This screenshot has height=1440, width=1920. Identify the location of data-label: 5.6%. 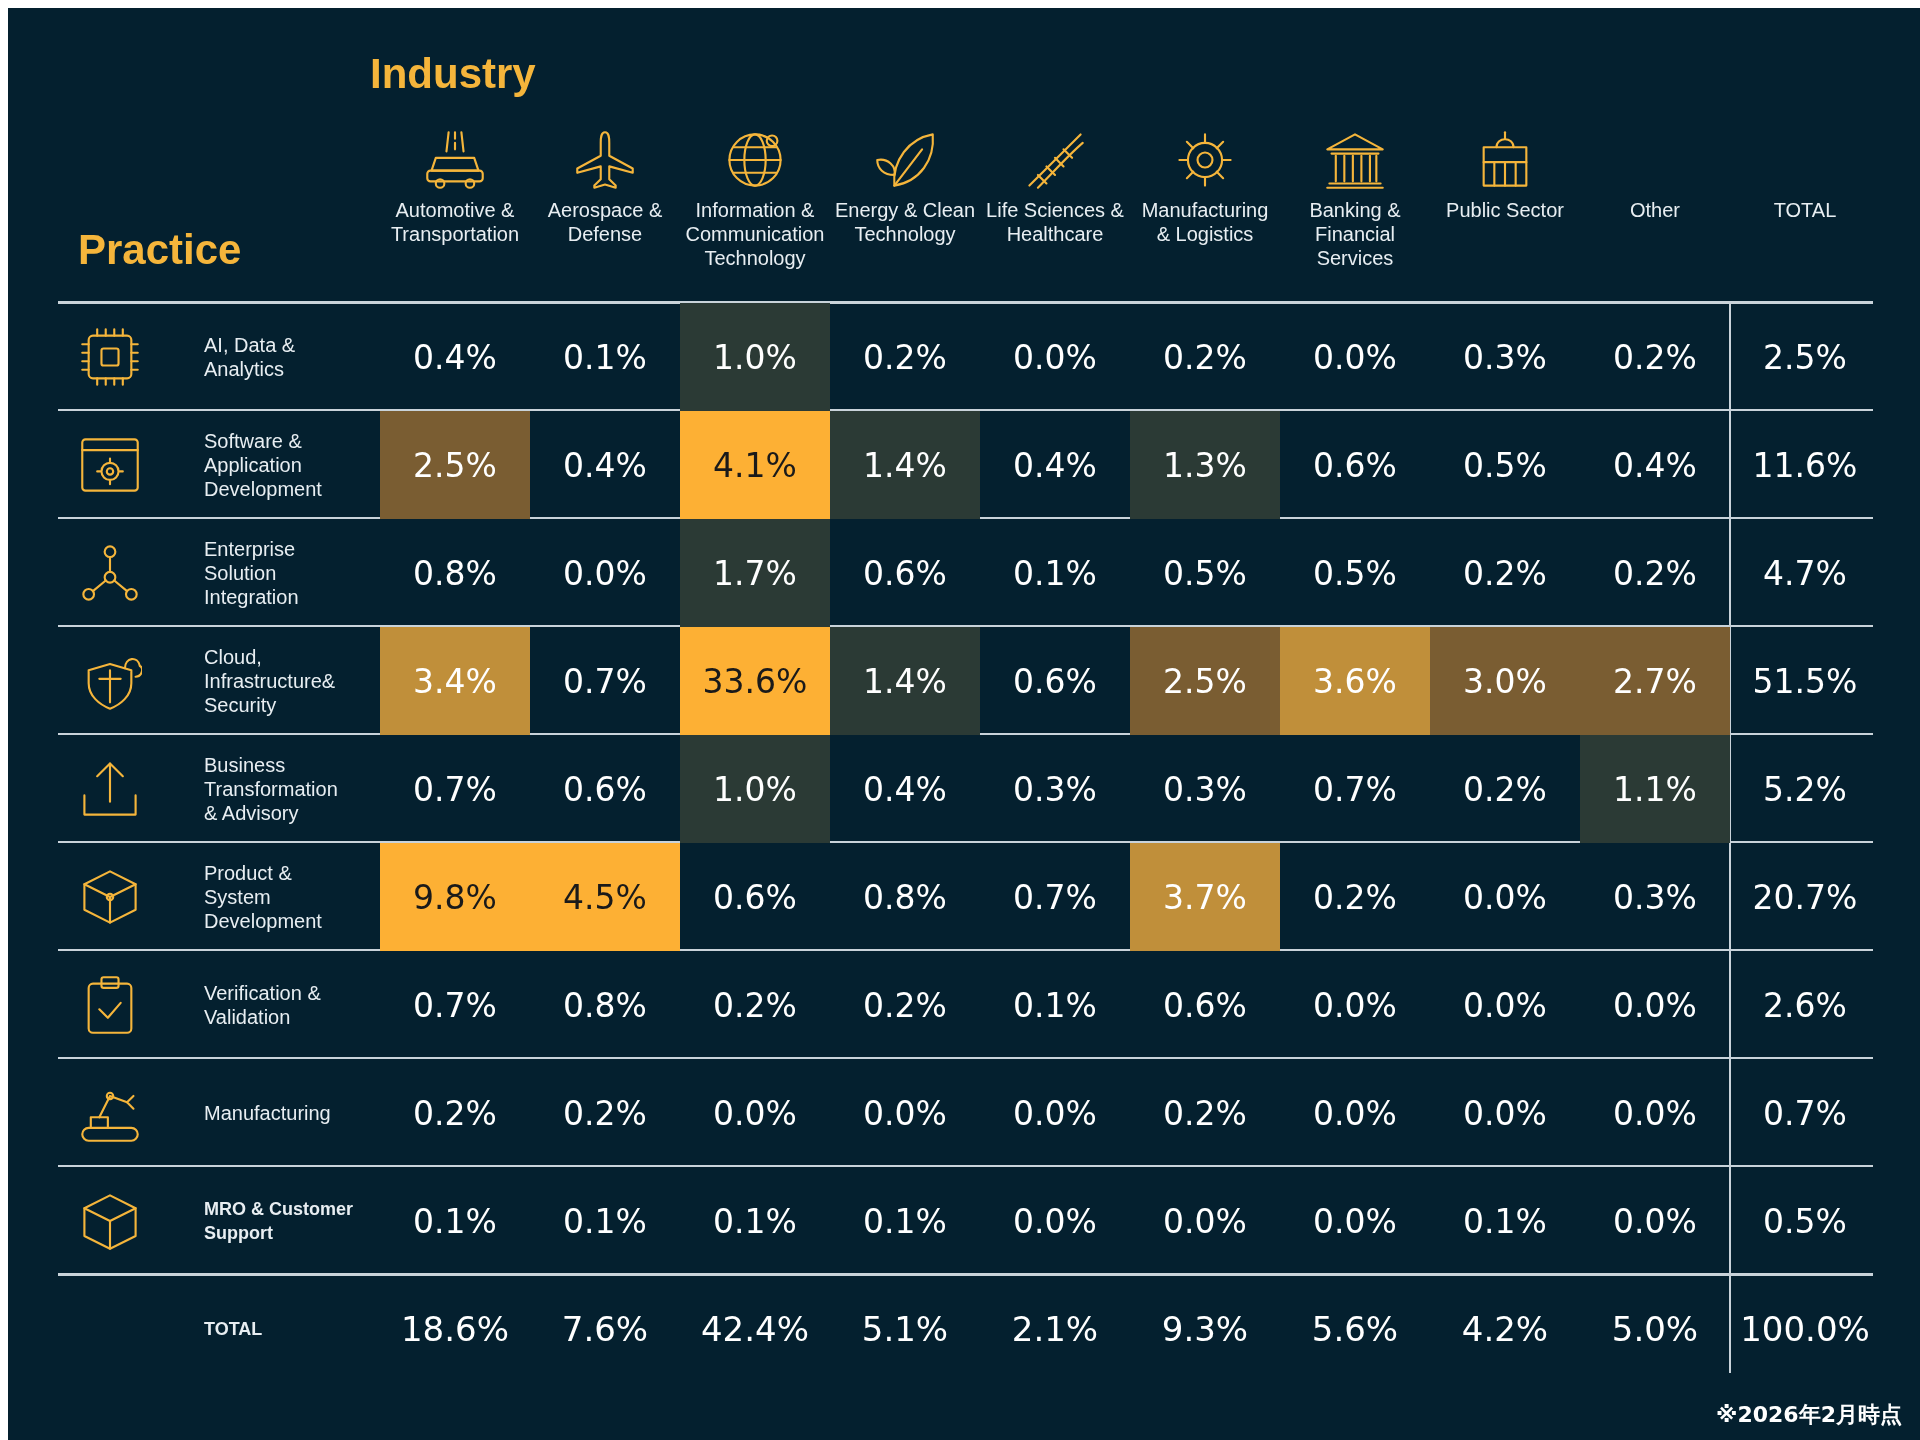
(1355, 1329).